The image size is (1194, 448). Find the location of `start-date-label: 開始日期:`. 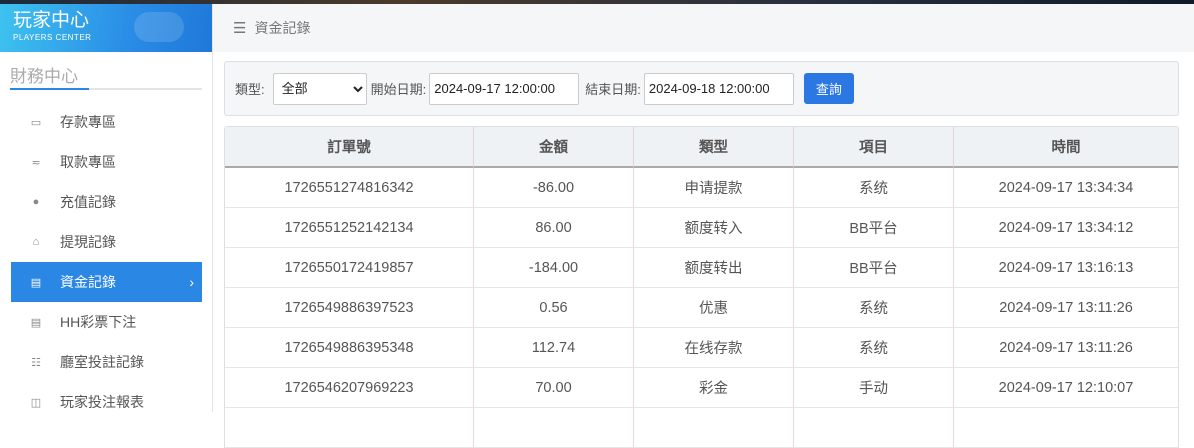

start-date-label: 開始日期: is located at coordinates (398, 89).